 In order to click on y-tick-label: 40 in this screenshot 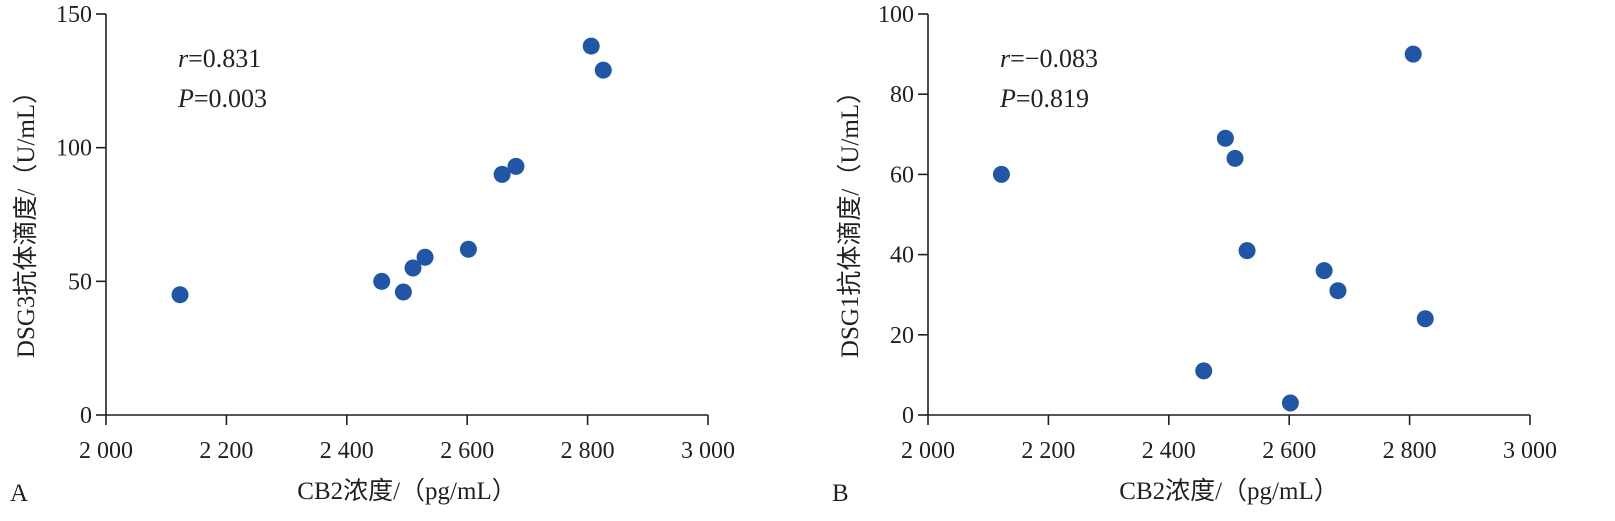, I will do `click(902, 256)`.